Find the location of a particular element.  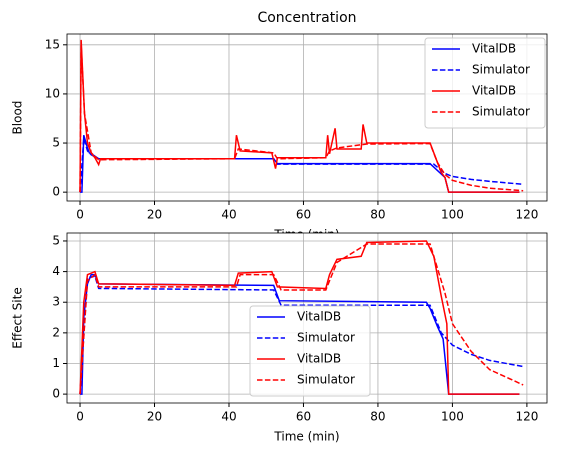

y-tick-label: 1 is located at coordinates (56, 363).